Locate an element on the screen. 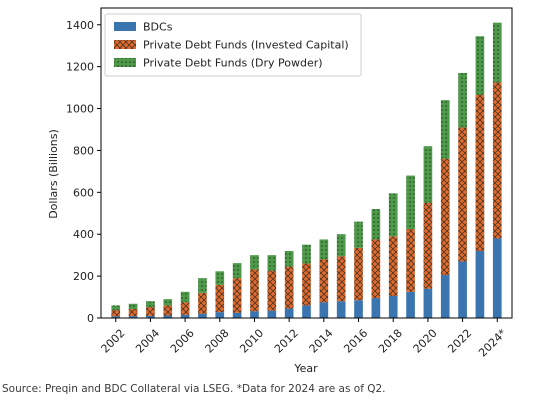 This screenshot has height=405, width=534. bar-invested-capital-2024 is located at coordinates (497, 160).